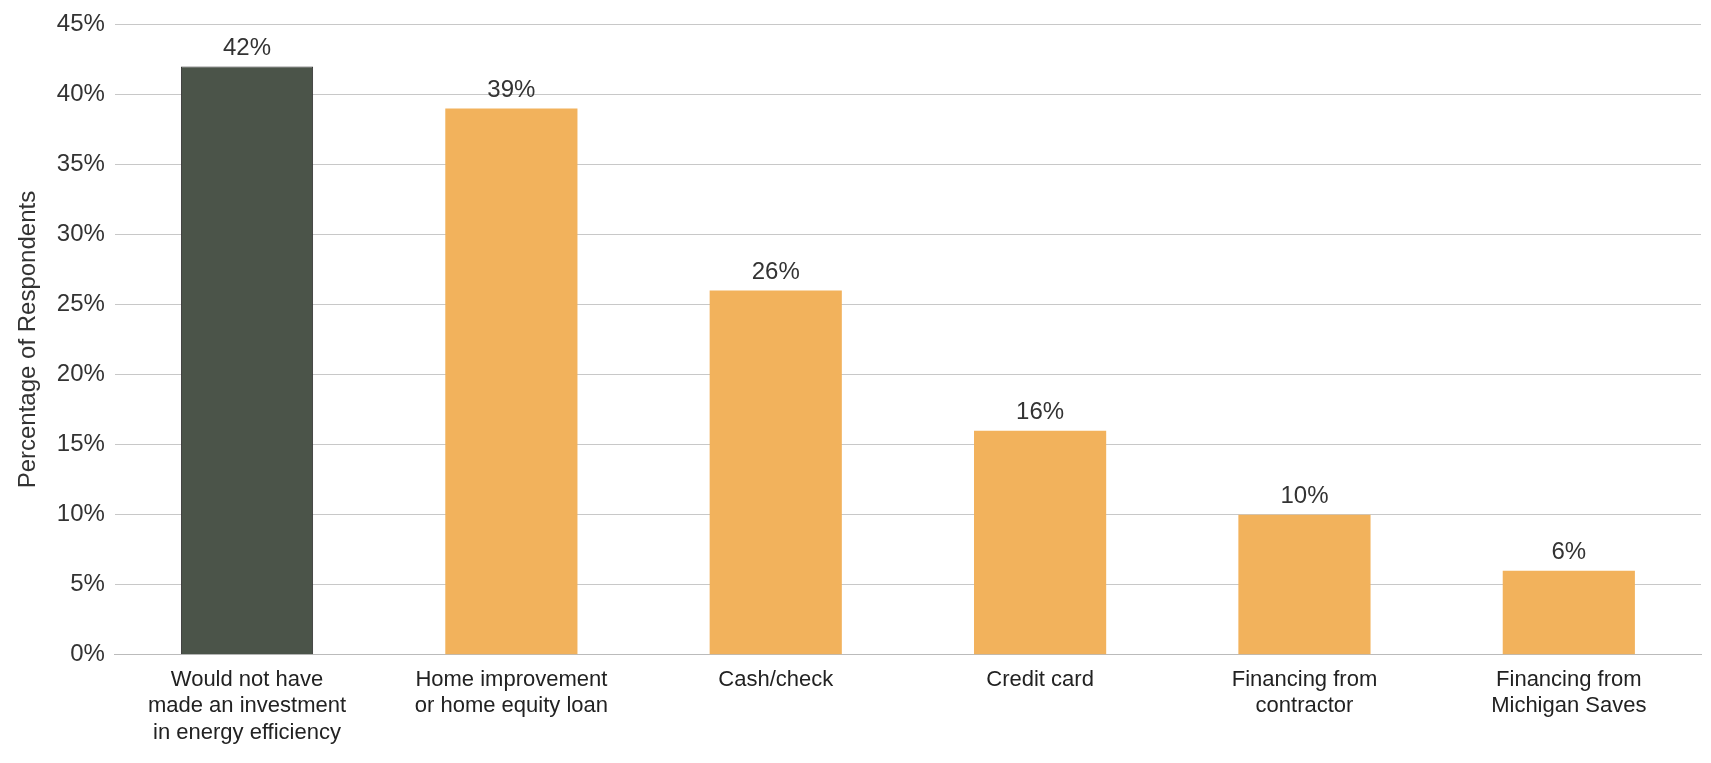  I want to click on y-tick-label: 20%, so click(80, 373).